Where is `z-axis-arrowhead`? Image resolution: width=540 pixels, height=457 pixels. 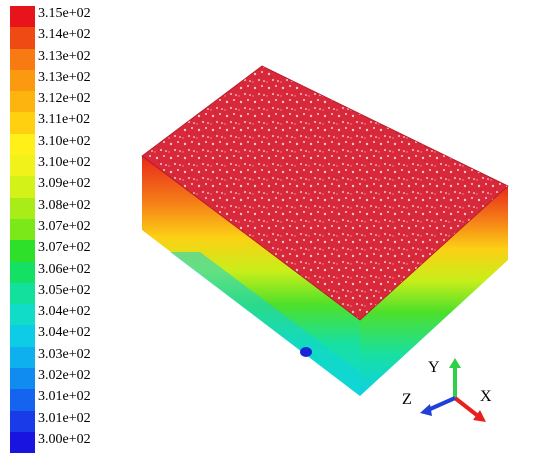
z-axis-arrowhead is located at coordinates (426, 410).